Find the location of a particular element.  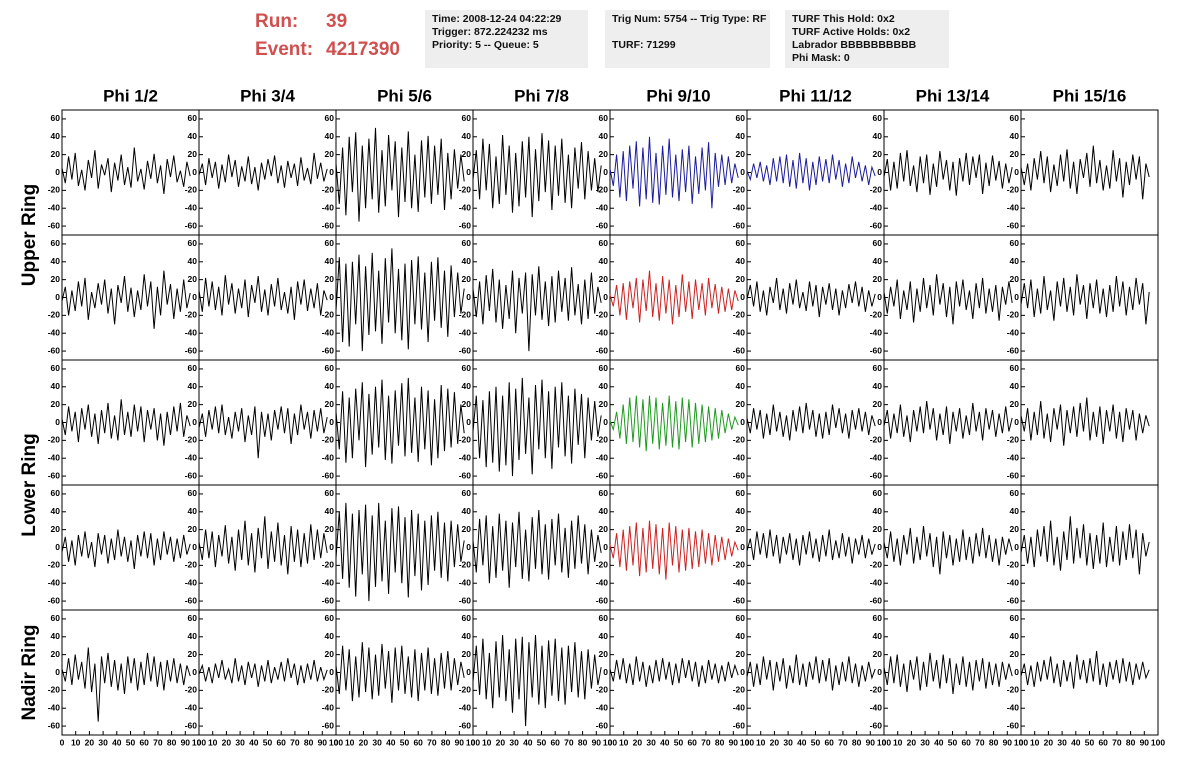

x-tick-label: 20 is located at coordinates (1049, 742).